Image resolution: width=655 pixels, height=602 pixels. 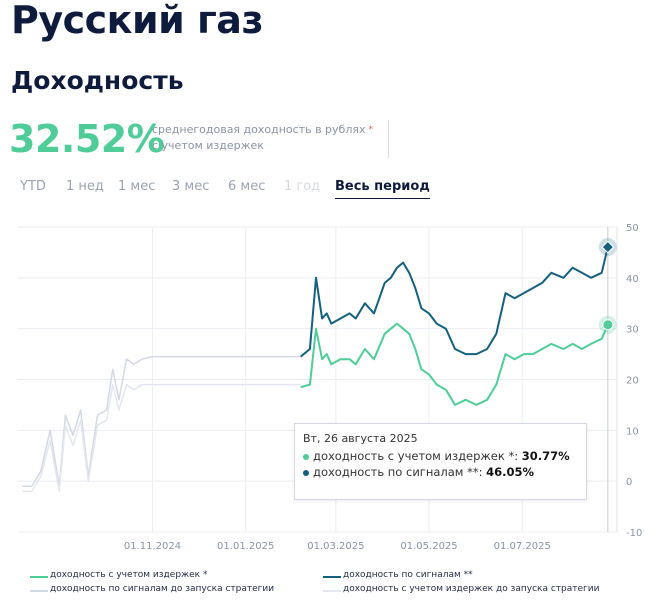 What do you see at coordinates (632, 228) in the screenshot?
I see `y-tick-label: 50` at bounding box center [632, 228].